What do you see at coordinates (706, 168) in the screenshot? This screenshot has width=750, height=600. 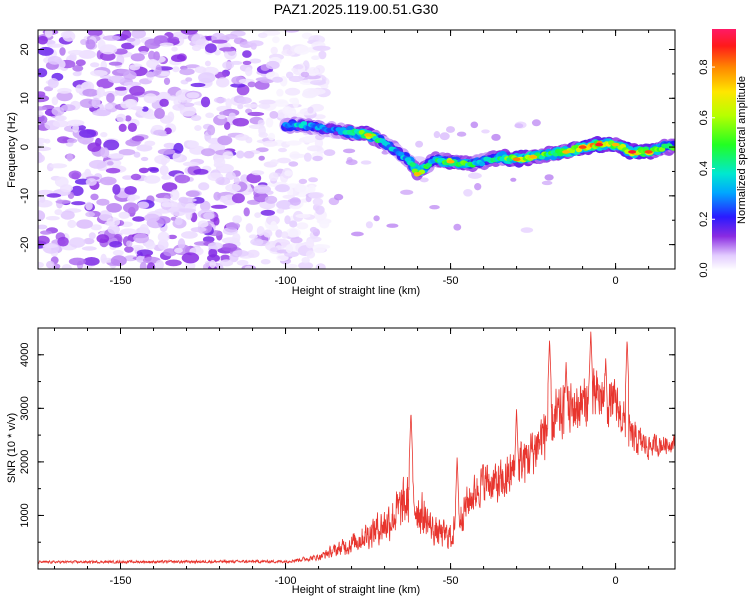 I see `colorbar-ticks: 0.0 0.2 0.4 0.6 0.8` at bounding box center [706, 168].